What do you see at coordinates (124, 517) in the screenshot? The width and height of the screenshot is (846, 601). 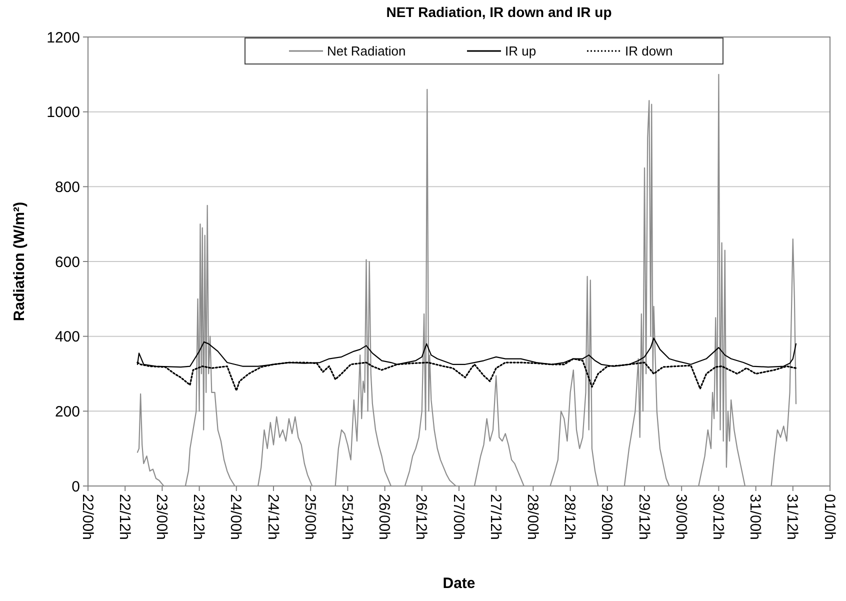 I see `x-tick-label: 22/12h` at bounding box center [124, 517].